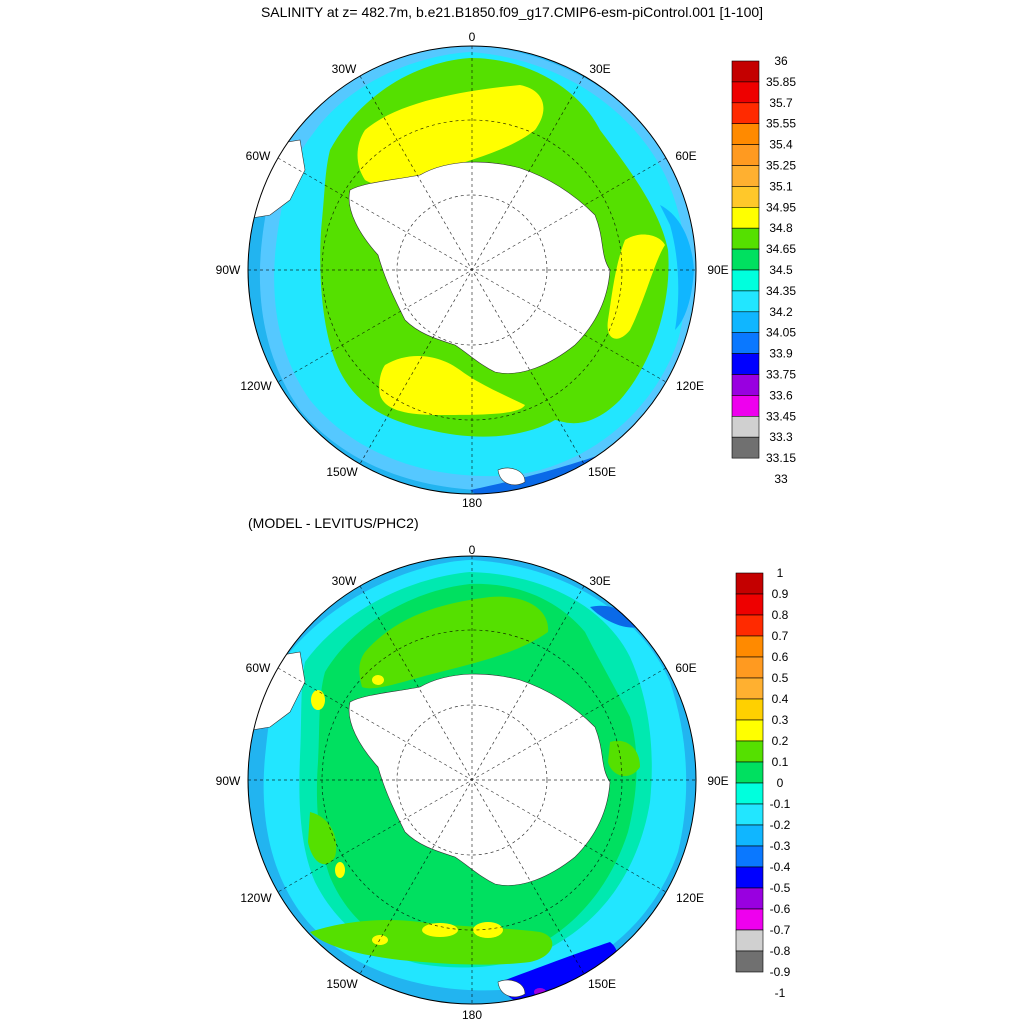 Image resolution: width=1024 pixels, height=1024 pixels. I want to click on colorbar-label: 33, so click(781, 479).